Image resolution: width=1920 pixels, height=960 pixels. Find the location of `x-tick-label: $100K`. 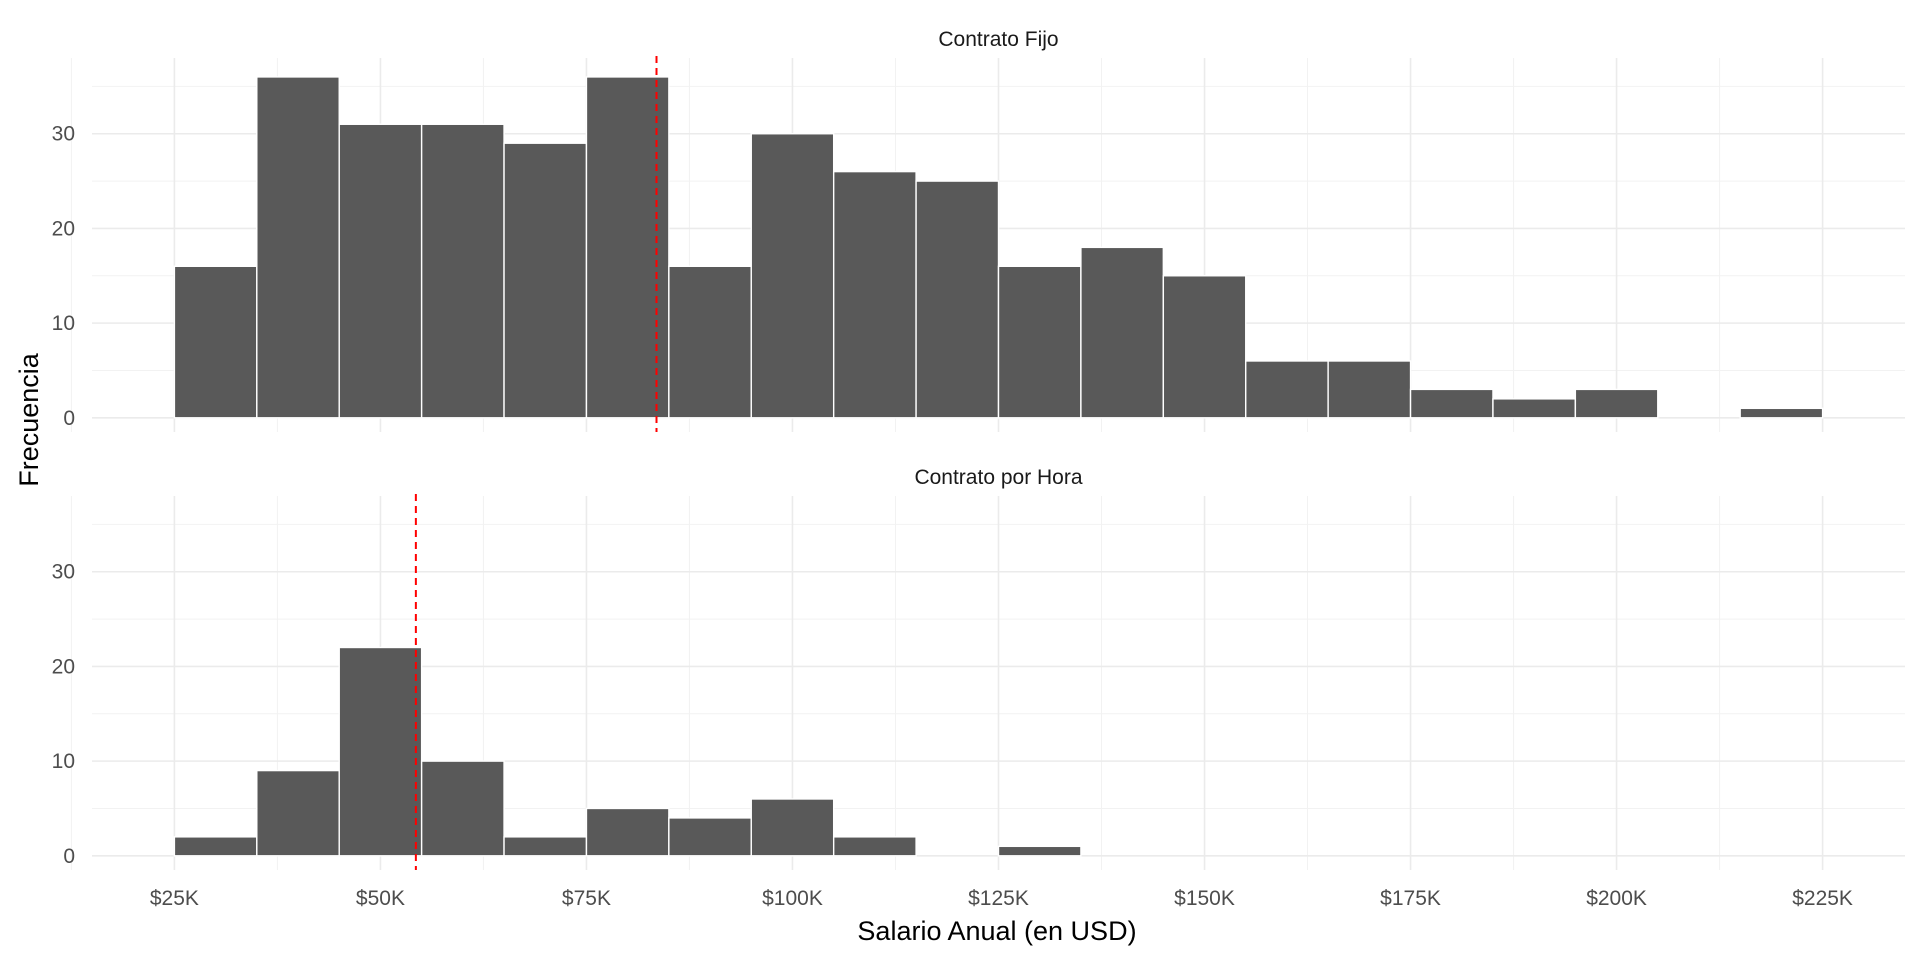

x-tick-label: $100K is located at coordinates (792, 898).